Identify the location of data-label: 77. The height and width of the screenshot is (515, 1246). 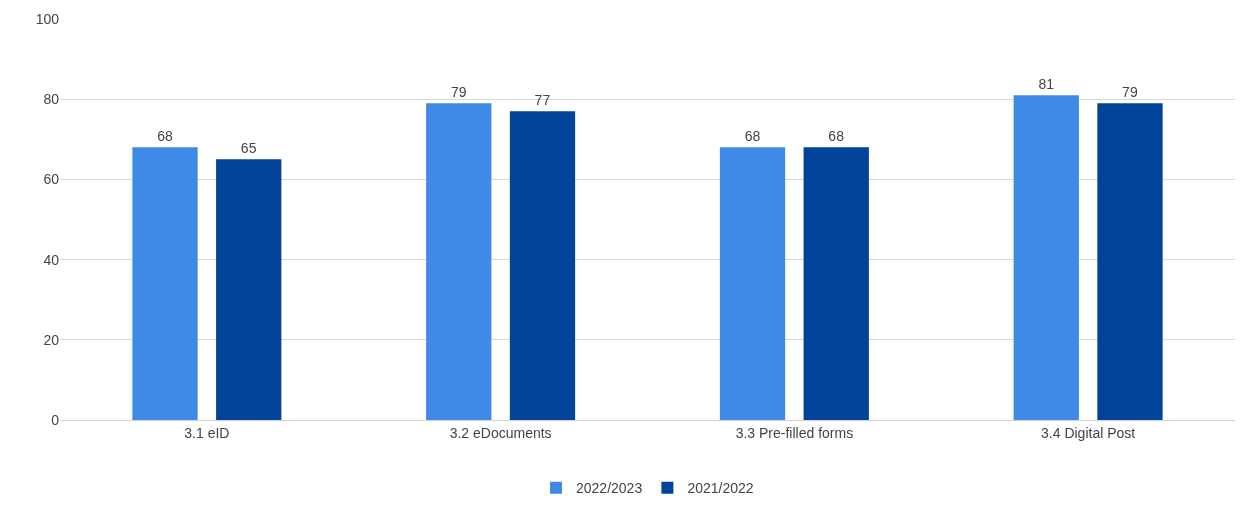
(542, 100).